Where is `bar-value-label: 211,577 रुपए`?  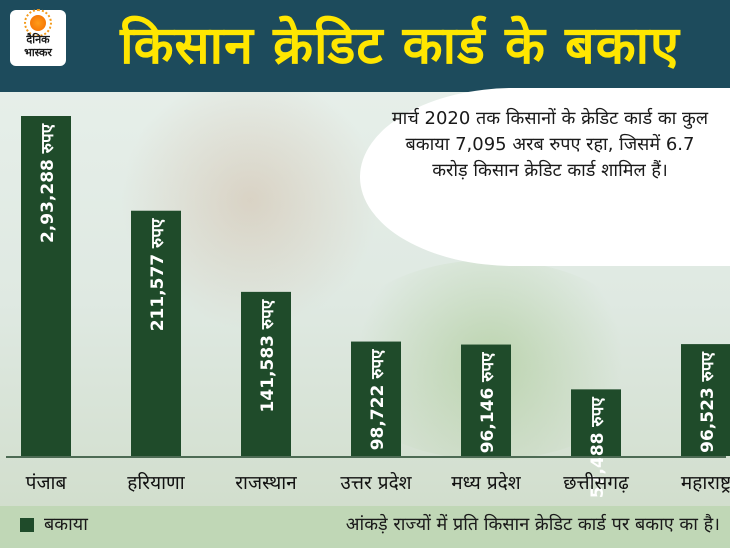 bar-value-label: 211,577 रुपए is located at coordinates (158, 274).